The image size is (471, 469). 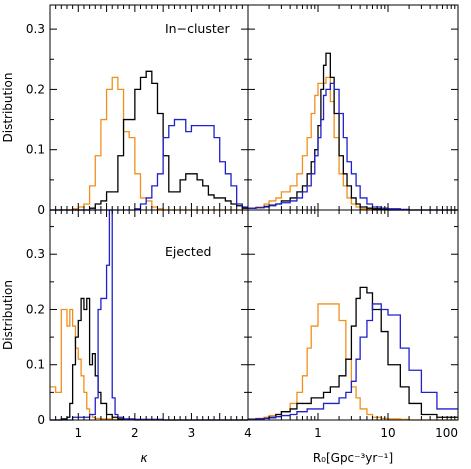 What do you see at coordinates (197, 28) in the screenshot?
I see `panel-annotation: In−cluster` at bounding box center [197, 28].